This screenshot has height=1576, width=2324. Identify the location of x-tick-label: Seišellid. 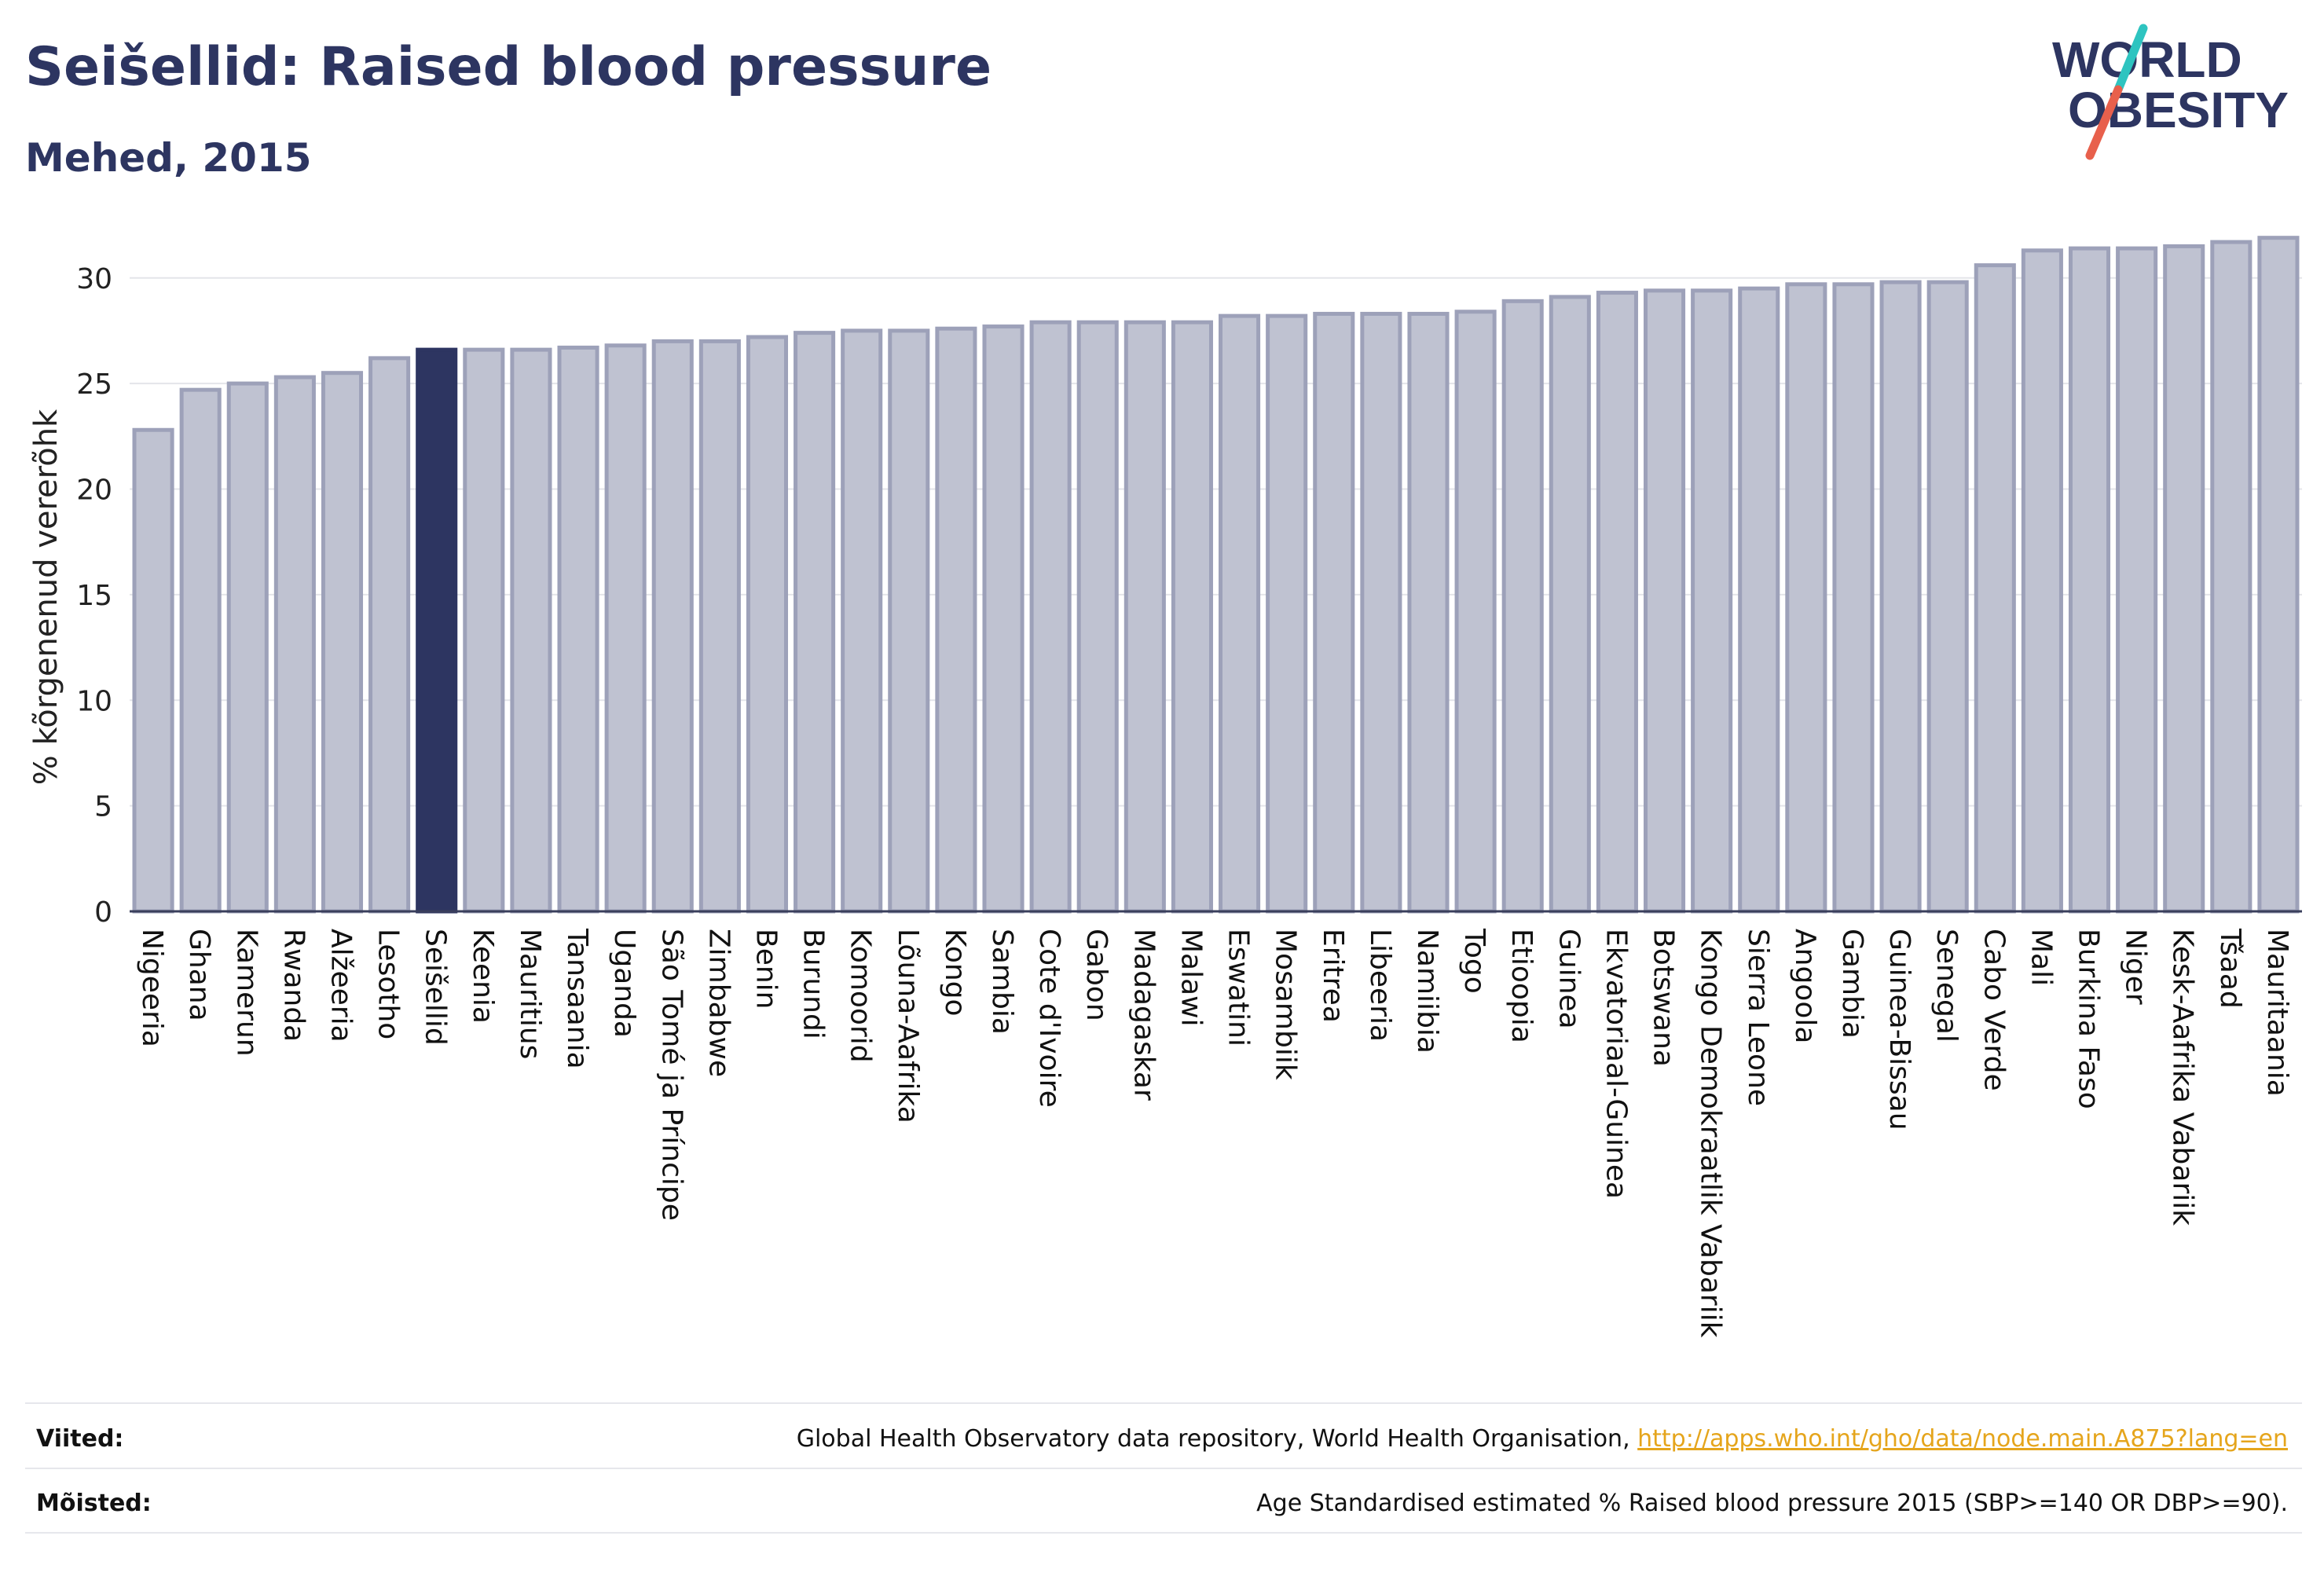
(436, 987).